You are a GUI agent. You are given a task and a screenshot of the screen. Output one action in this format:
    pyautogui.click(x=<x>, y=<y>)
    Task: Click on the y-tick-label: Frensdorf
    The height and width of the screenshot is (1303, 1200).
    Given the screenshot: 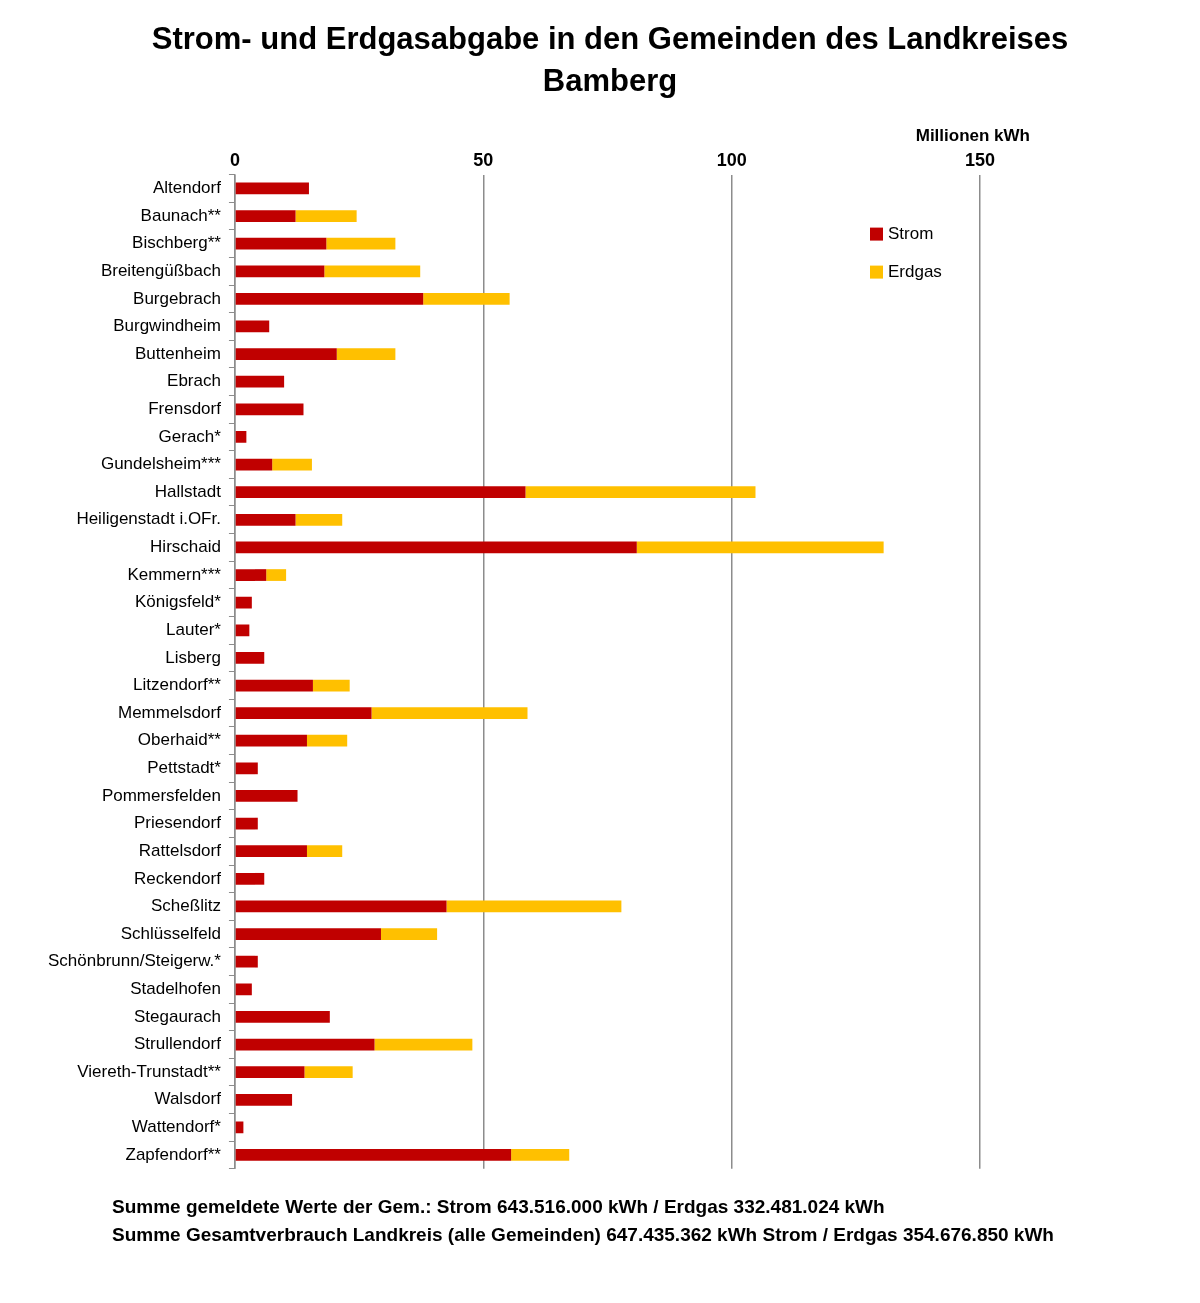 What is the action you would take?
    pyautogui.click(x=185, y=409)
    